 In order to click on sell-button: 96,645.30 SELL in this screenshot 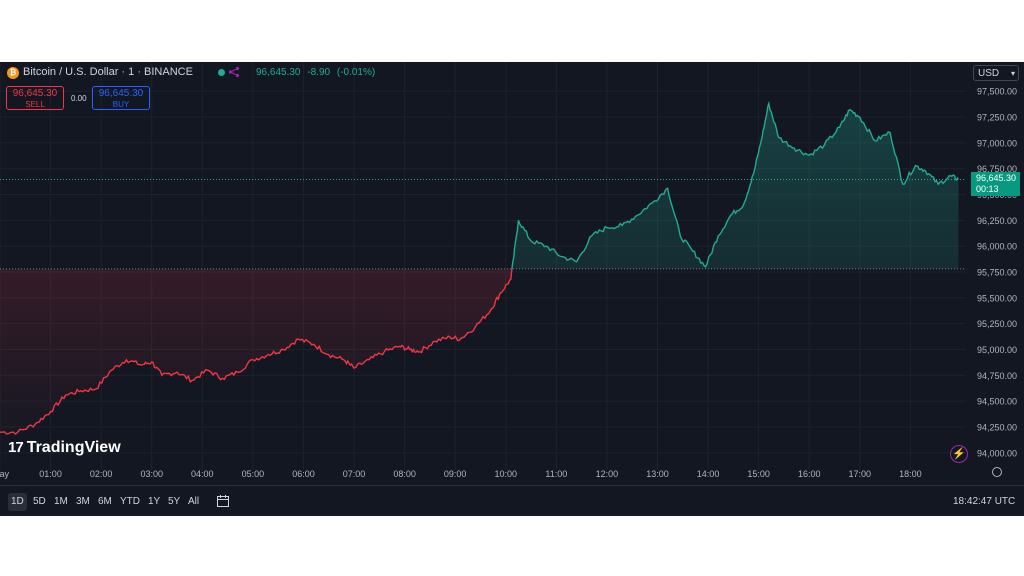, I will do `click(35, 98)`.